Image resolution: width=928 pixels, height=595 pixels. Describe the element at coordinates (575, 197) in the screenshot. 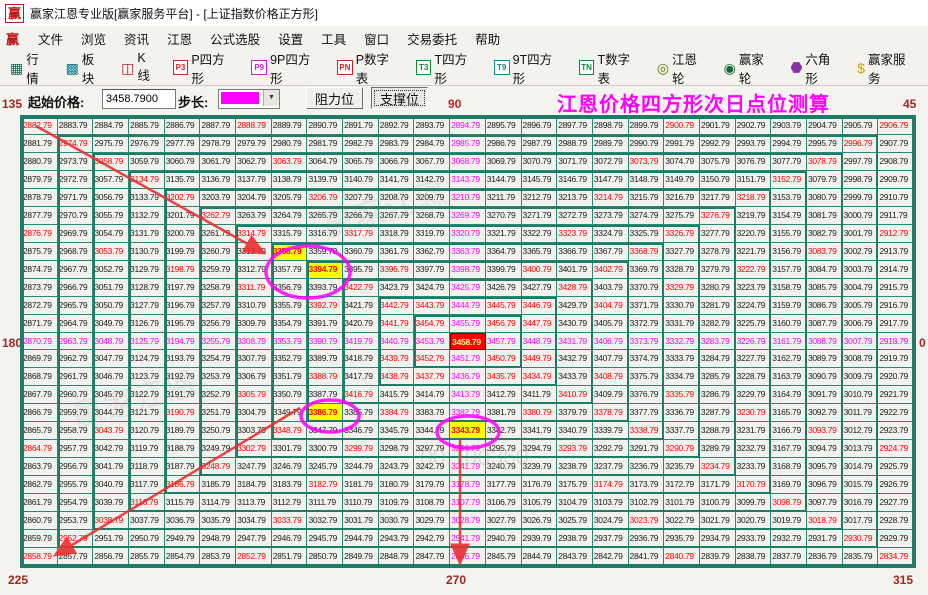

I see `grid-cell: 3213.79` at that location.